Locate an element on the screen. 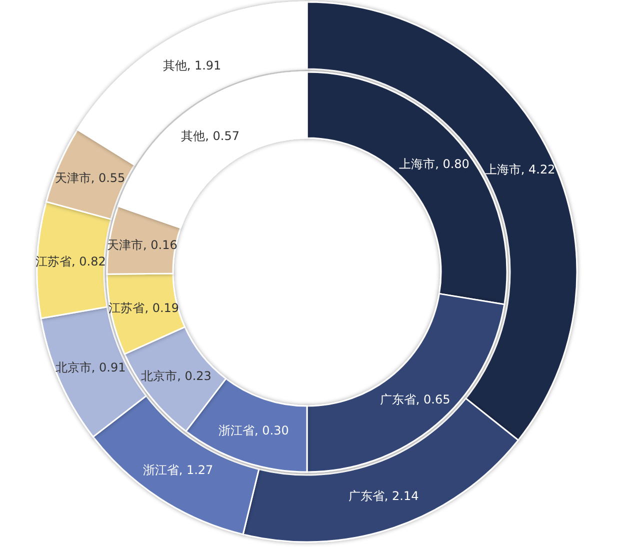 Image resolution: width=618 pixels, height=547 pixels. slice-label: 其他, 1.91 is located at coordinates (192, 65).